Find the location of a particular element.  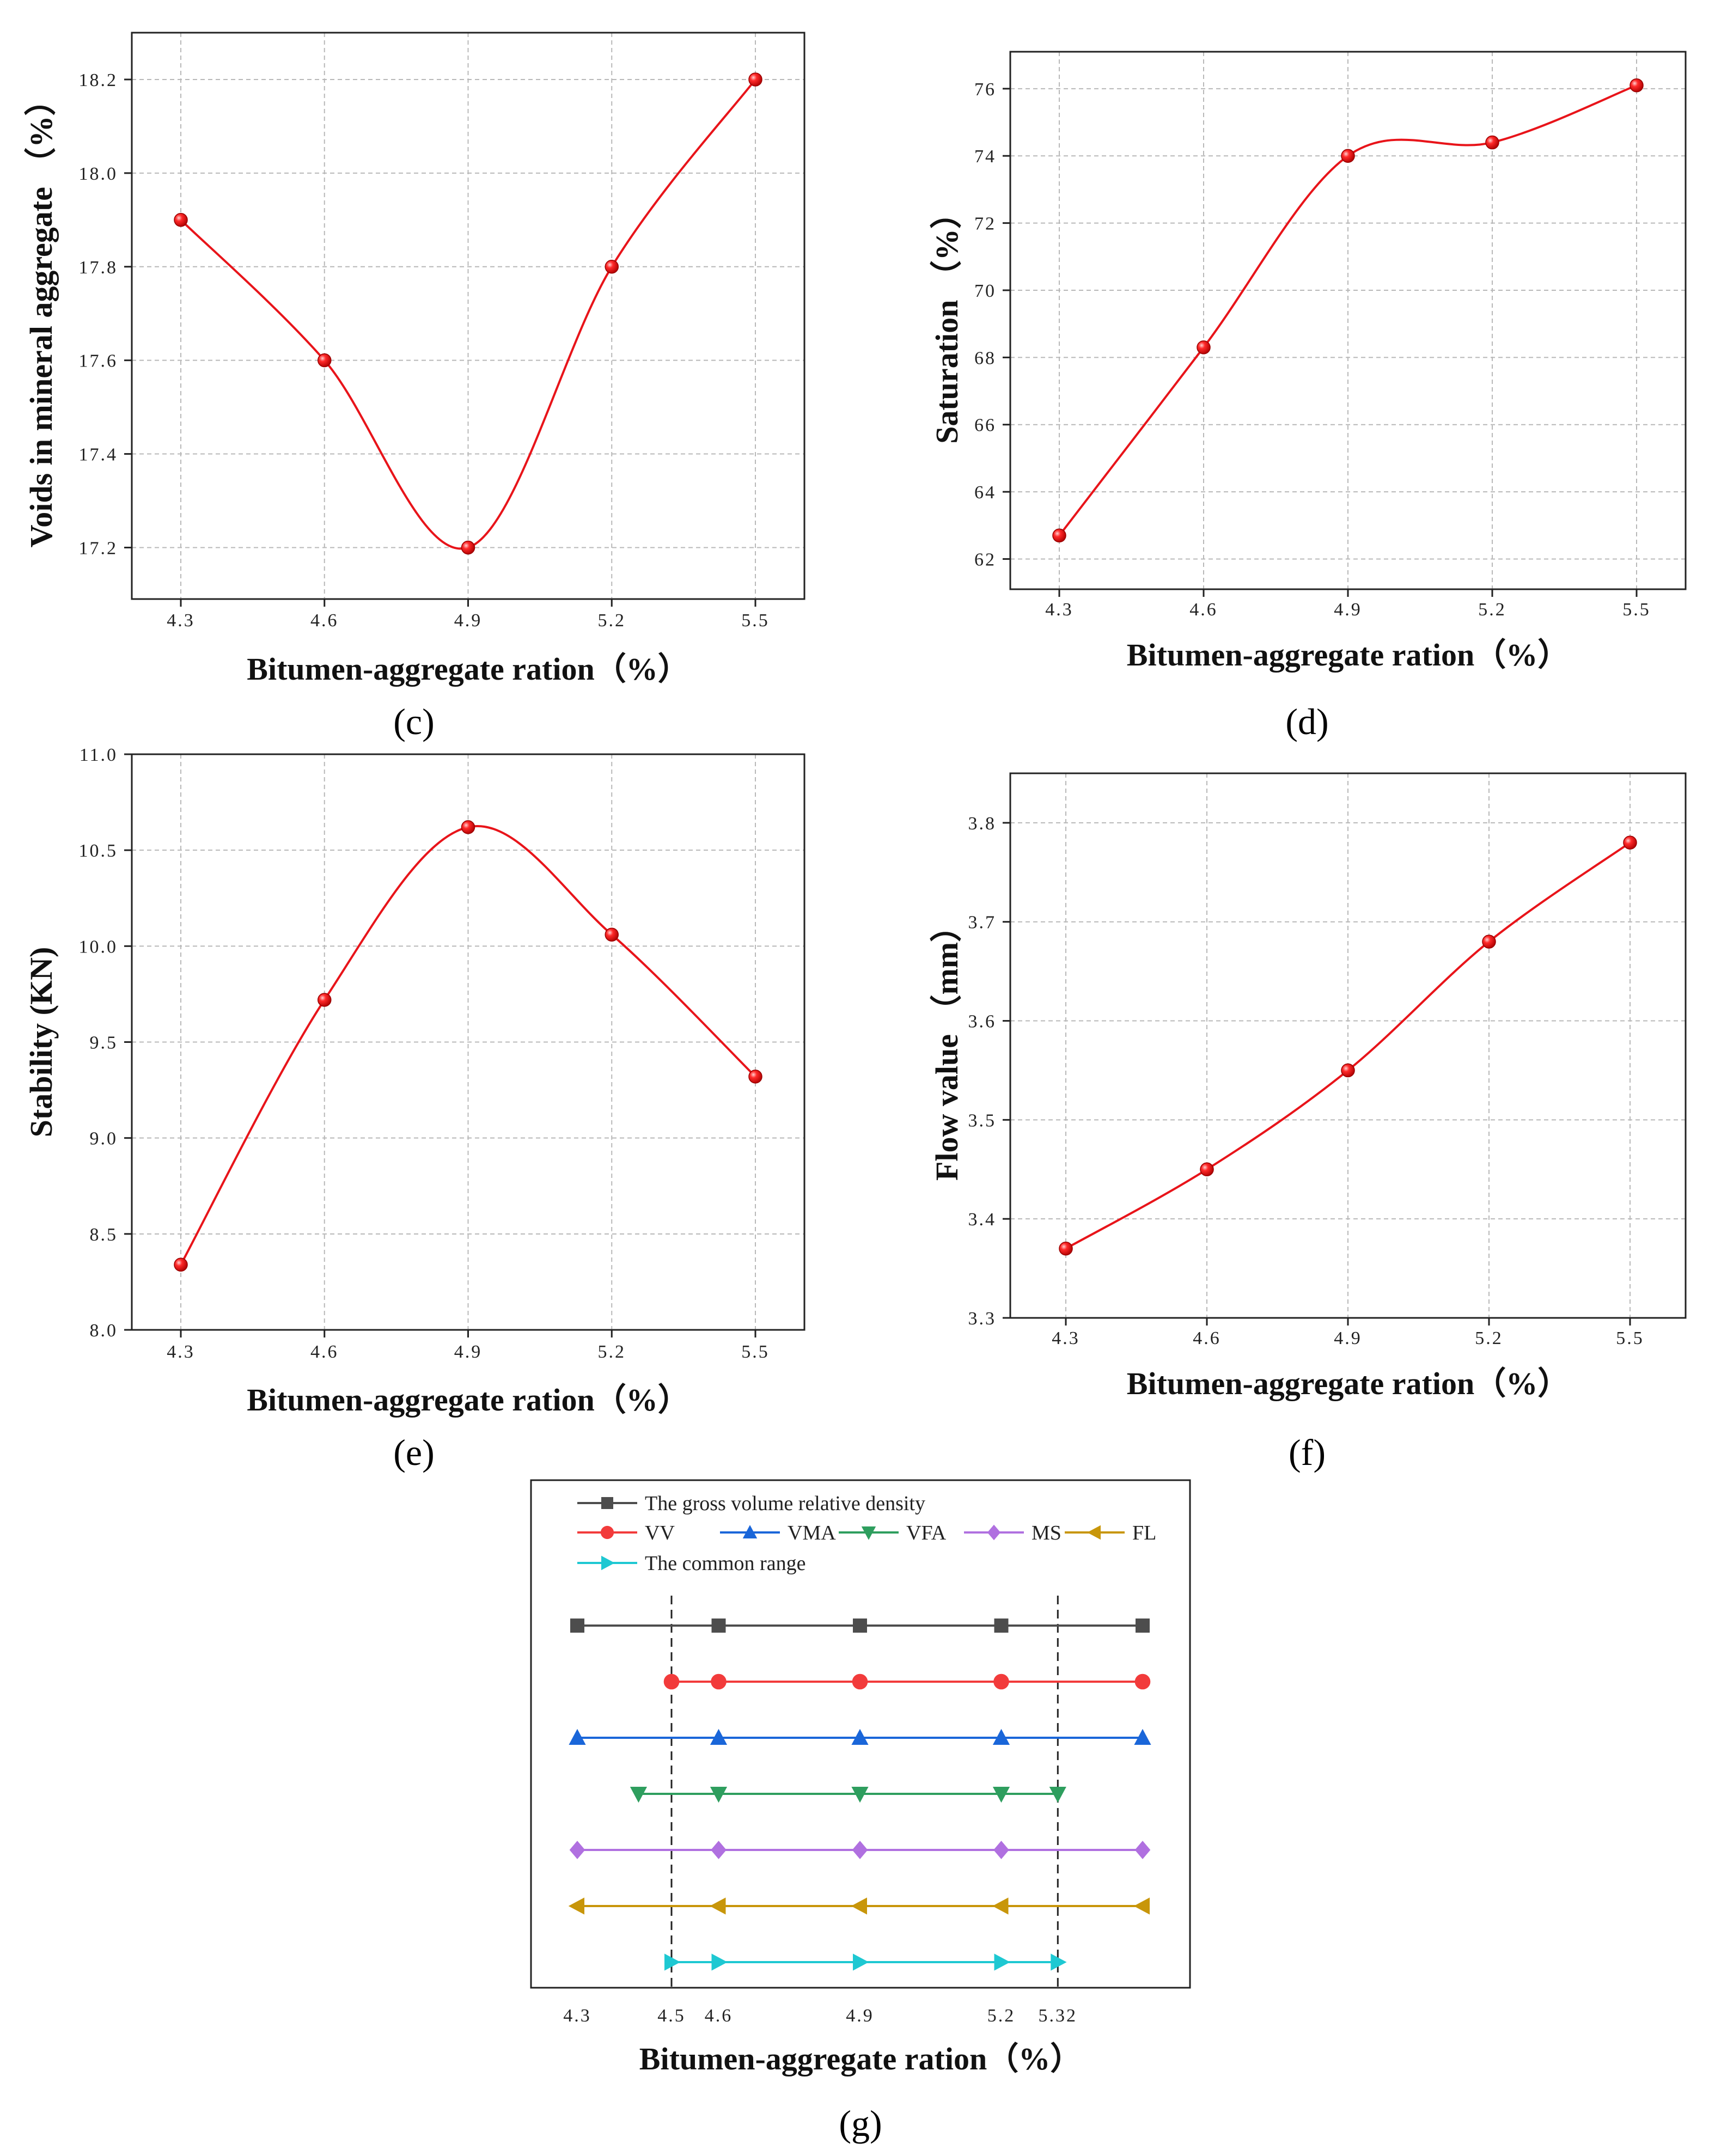

y-tick-label: 9.0 is located at coordinates (104, 1139).